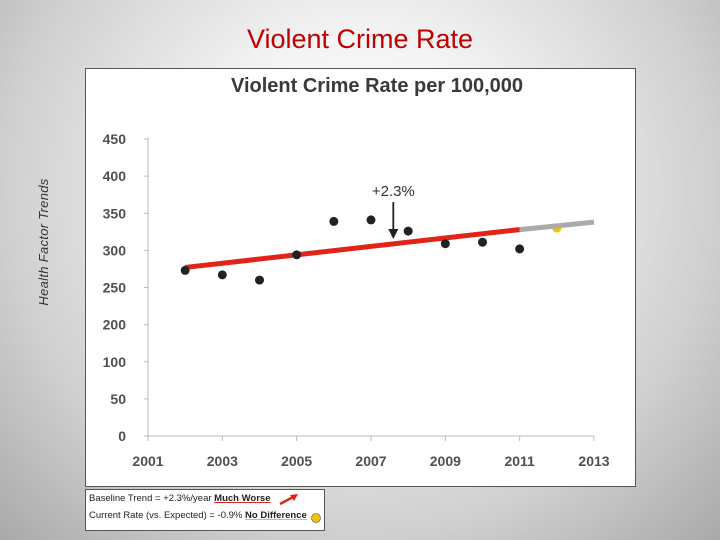 The height and width of the screenshot is (540, 720). What do you see at coordinates (115, 250) in the screenshot?
I see `y-tick-label: 300` at bounding box center [115, 250].